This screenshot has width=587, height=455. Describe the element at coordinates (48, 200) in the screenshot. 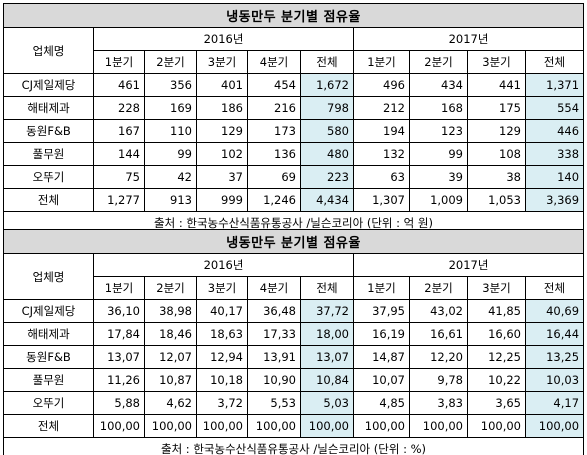

I see `company-name: 전체` at that location.